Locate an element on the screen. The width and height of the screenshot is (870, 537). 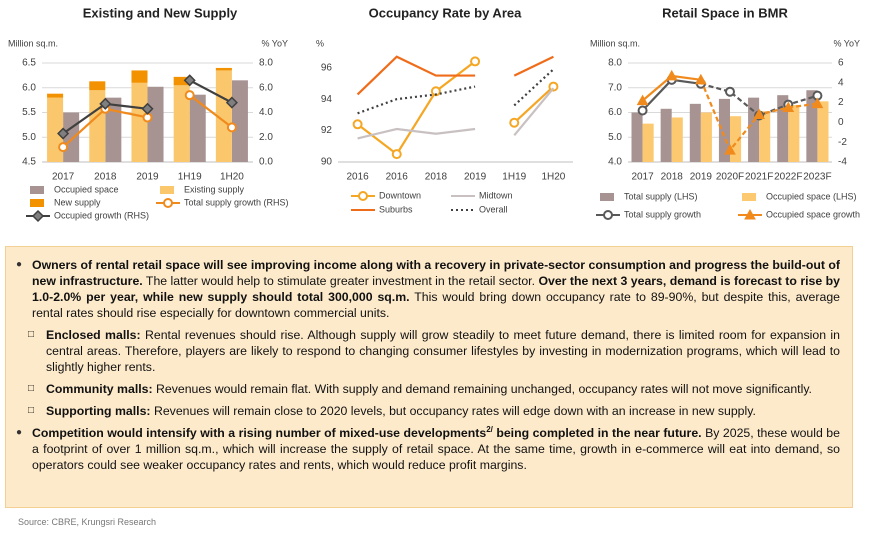
y2-tick-label: 6.0 is located at coordinates (266, 87).